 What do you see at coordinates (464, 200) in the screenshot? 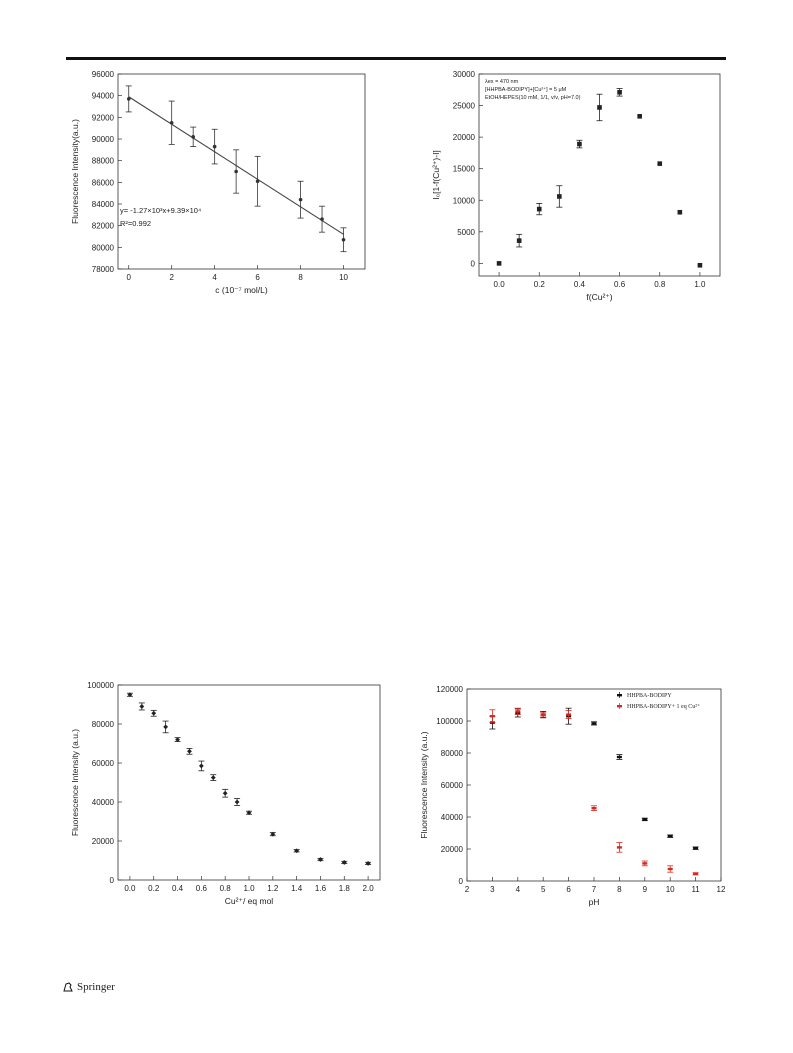
I see `y-tick-label: 10000` at bounding box center [464, 200].